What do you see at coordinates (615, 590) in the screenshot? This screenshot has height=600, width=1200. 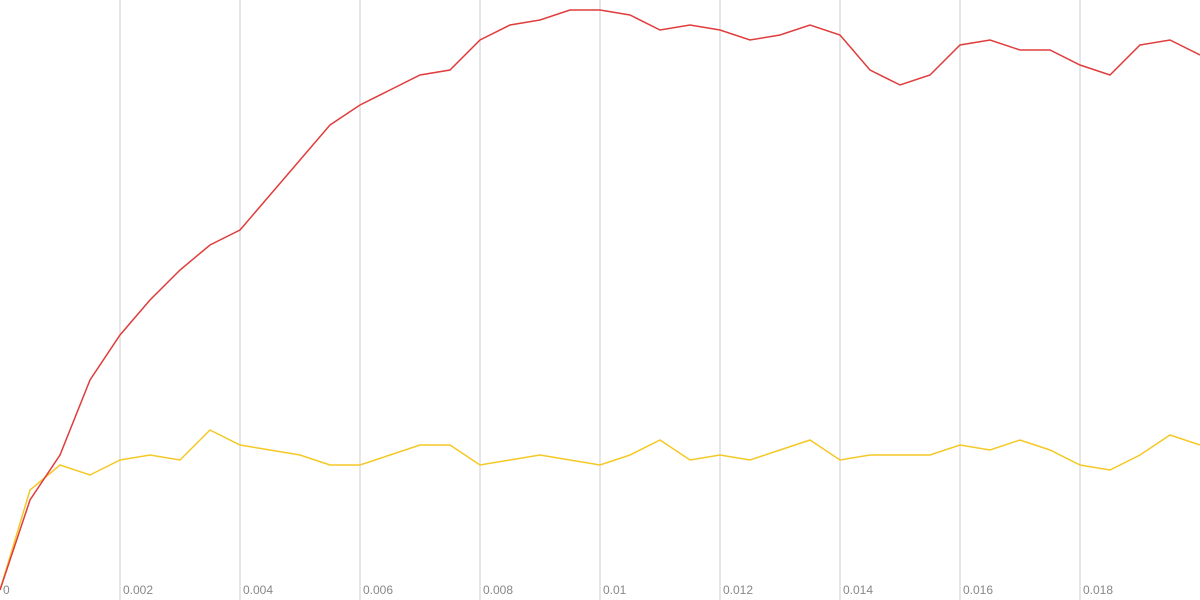 I see `x-tick-label: 0.01` at bounding box center [615, 590].